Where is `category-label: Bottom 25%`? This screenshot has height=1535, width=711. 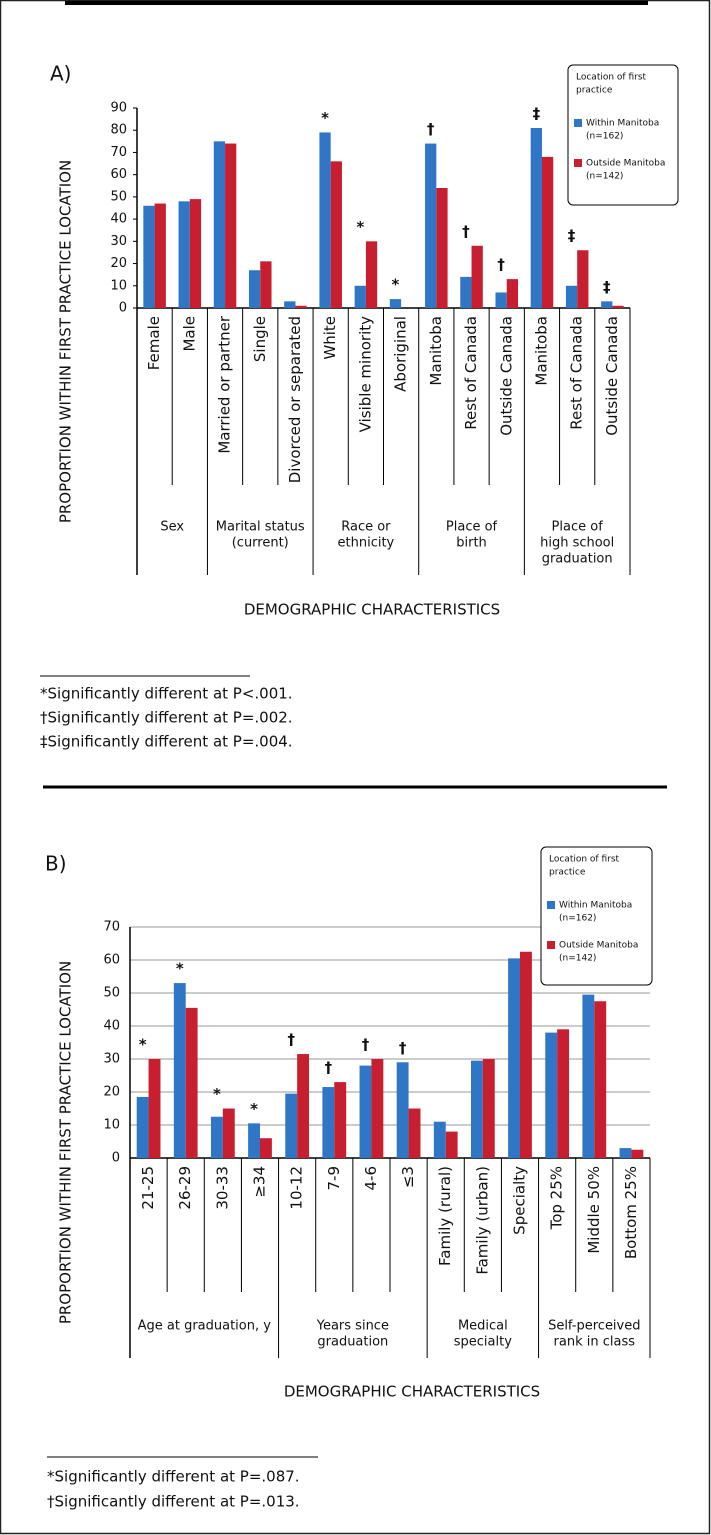 category-label: Bottom 25% is located at coordinates (631, 1212).